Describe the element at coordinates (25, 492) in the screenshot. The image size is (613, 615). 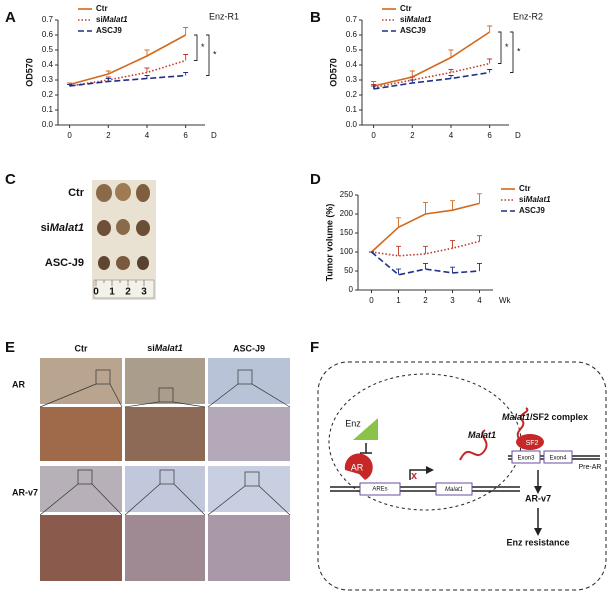
I see `row-label: AR-v7` at that location.